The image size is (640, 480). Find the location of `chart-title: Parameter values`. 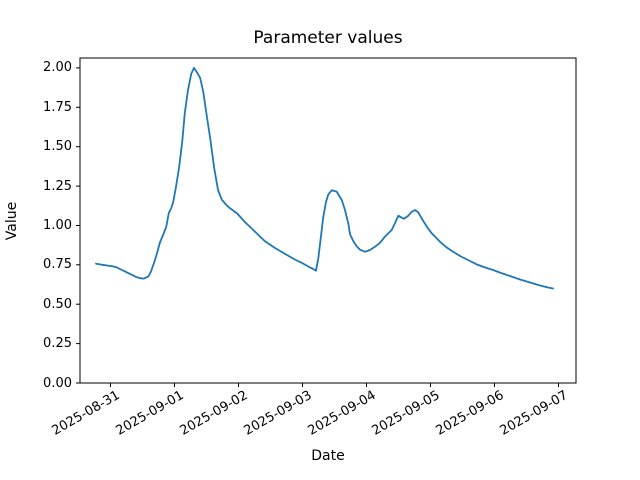

chart-title: Parameter values is located at coordinates (328, 38).